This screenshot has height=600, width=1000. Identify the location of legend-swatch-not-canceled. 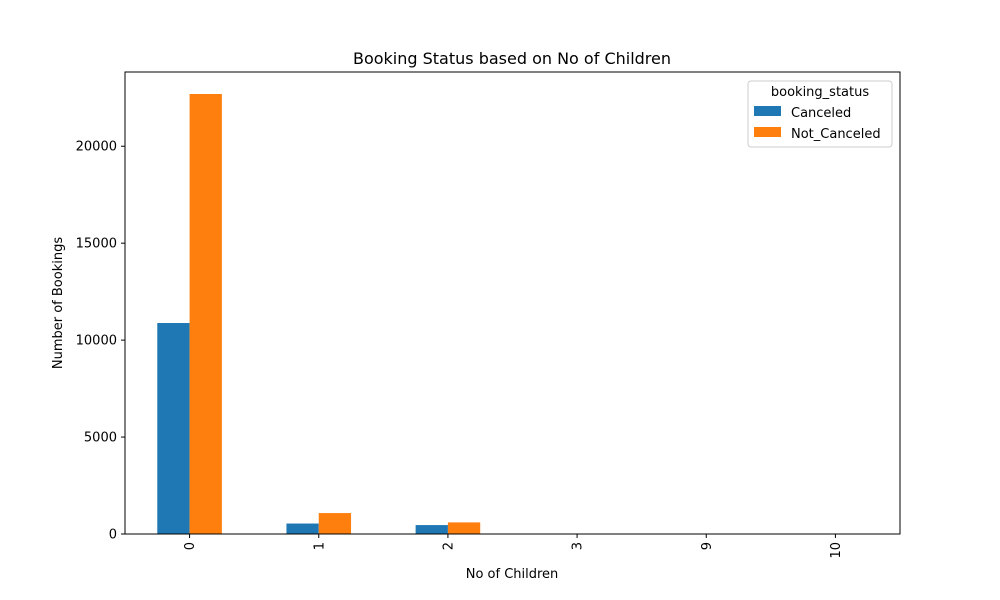
(767, 132).